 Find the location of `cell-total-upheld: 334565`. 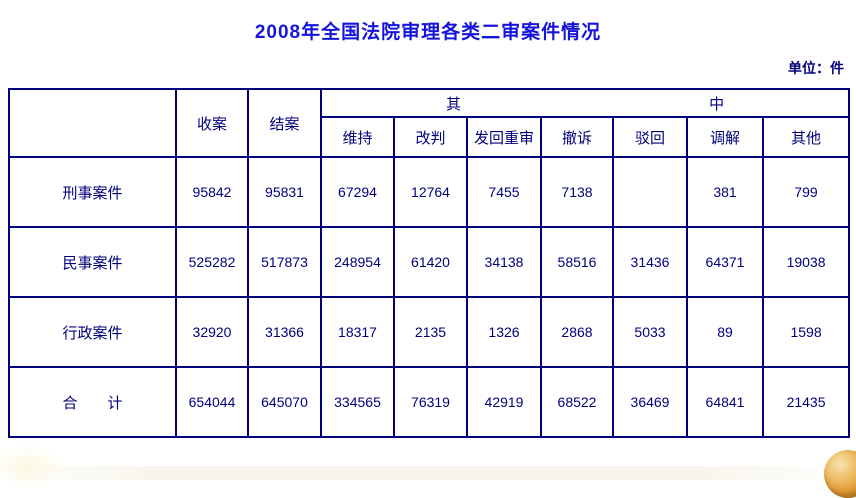

cell-total-upheld: 334565 is located at coordinates (357, 402).